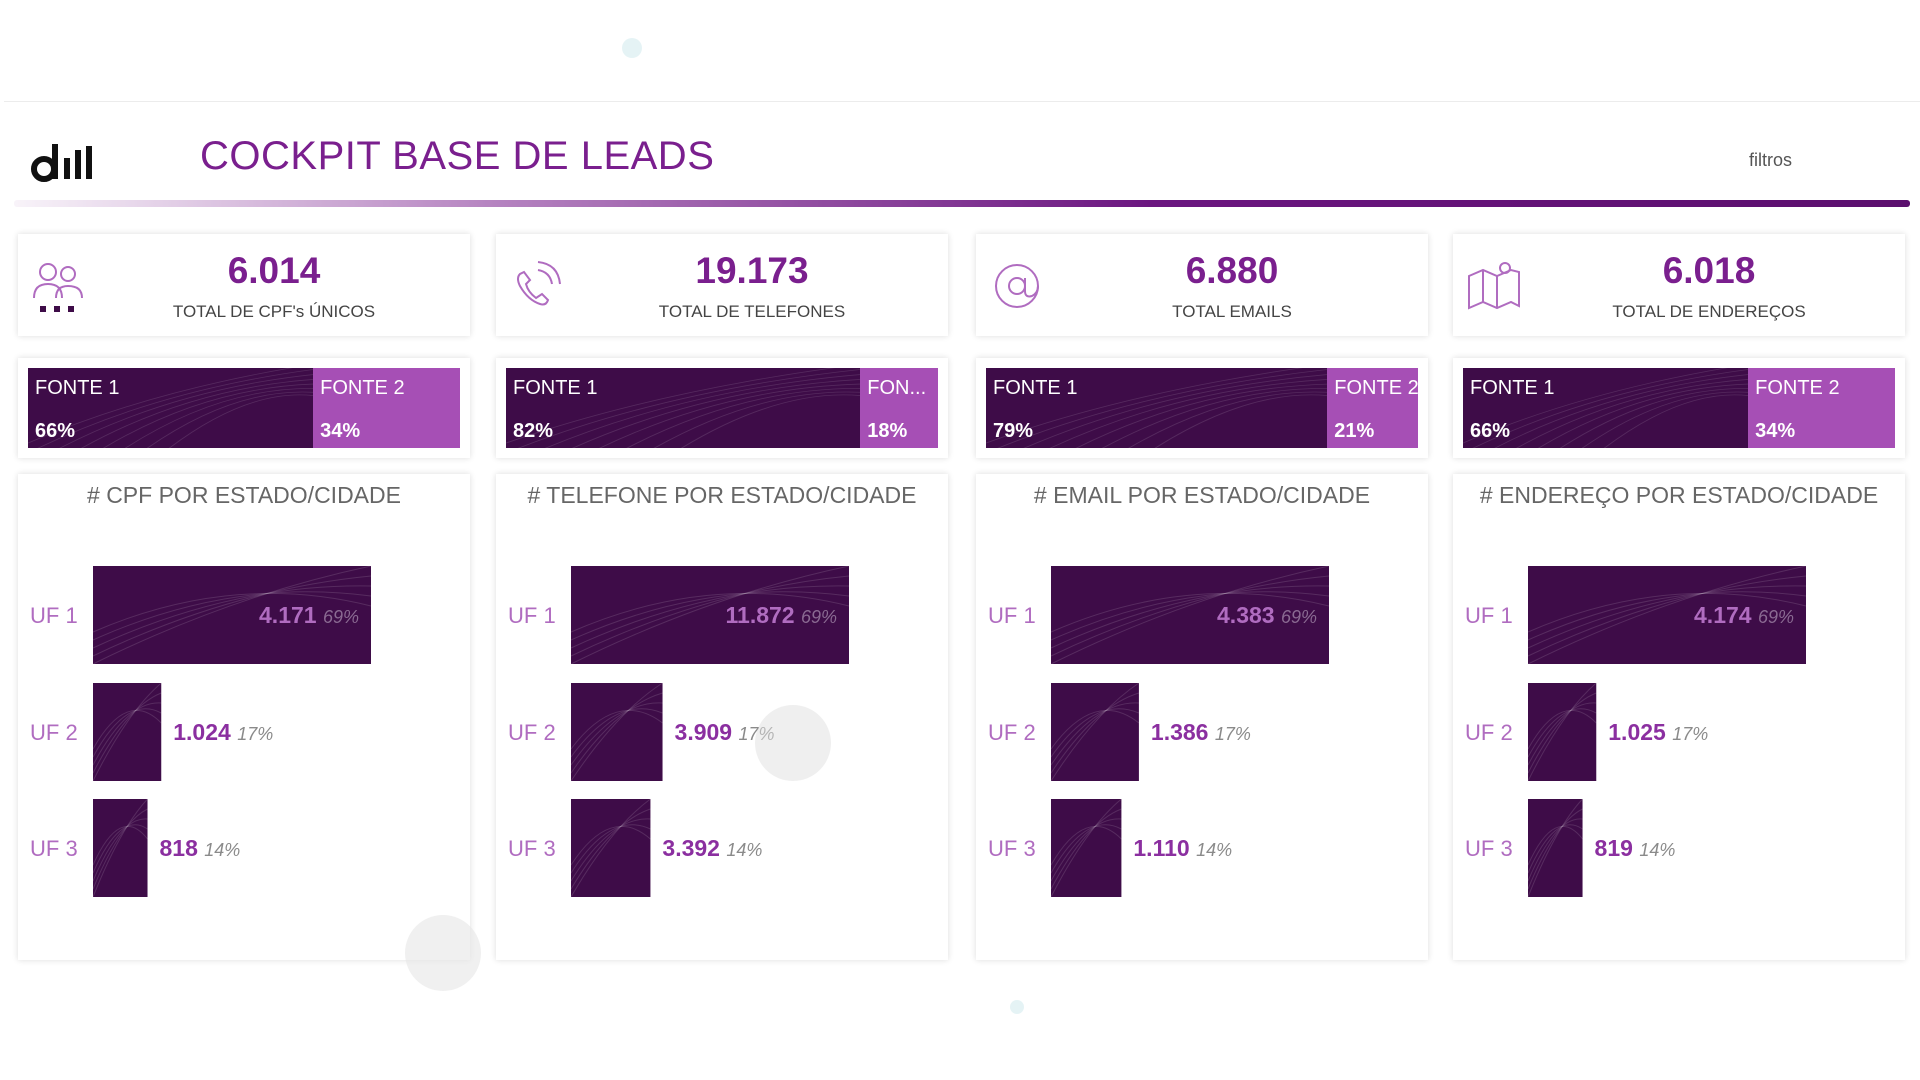 The height and width of the screenshot is (1080, 1920). I want to click on data-label: 3.392 14%, so click(712, 848).